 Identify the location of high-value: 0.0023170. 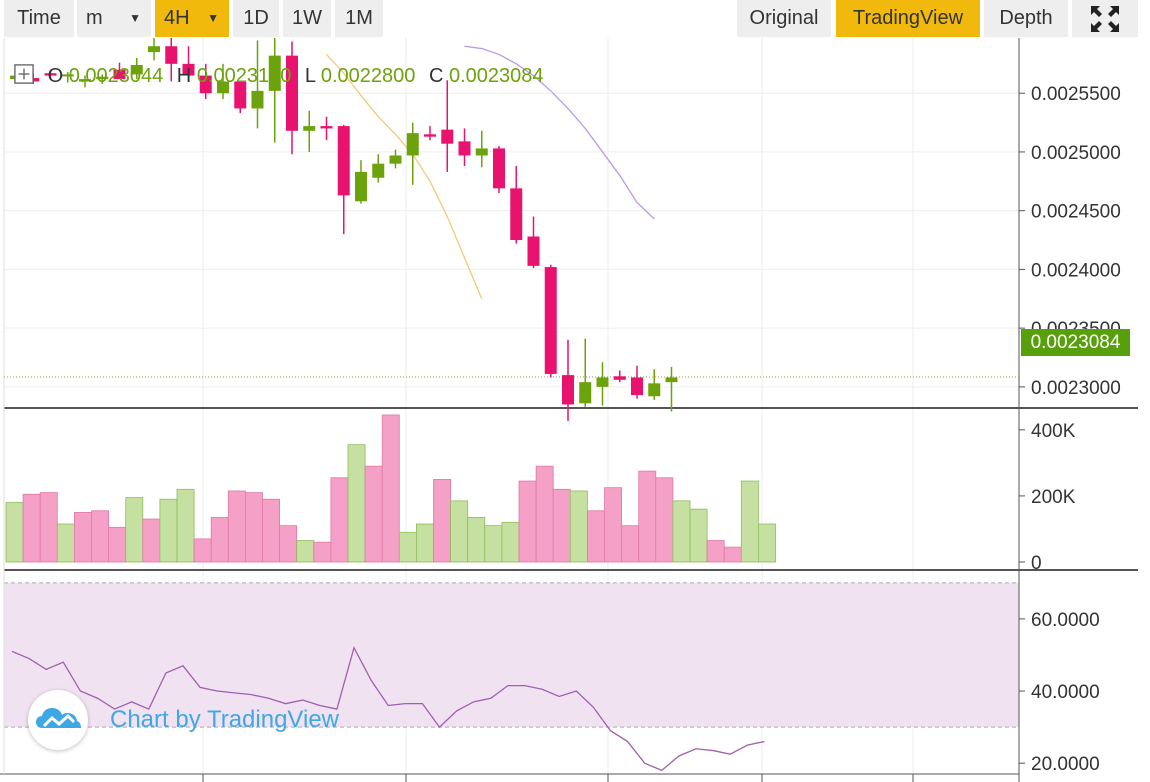
(244, 76).